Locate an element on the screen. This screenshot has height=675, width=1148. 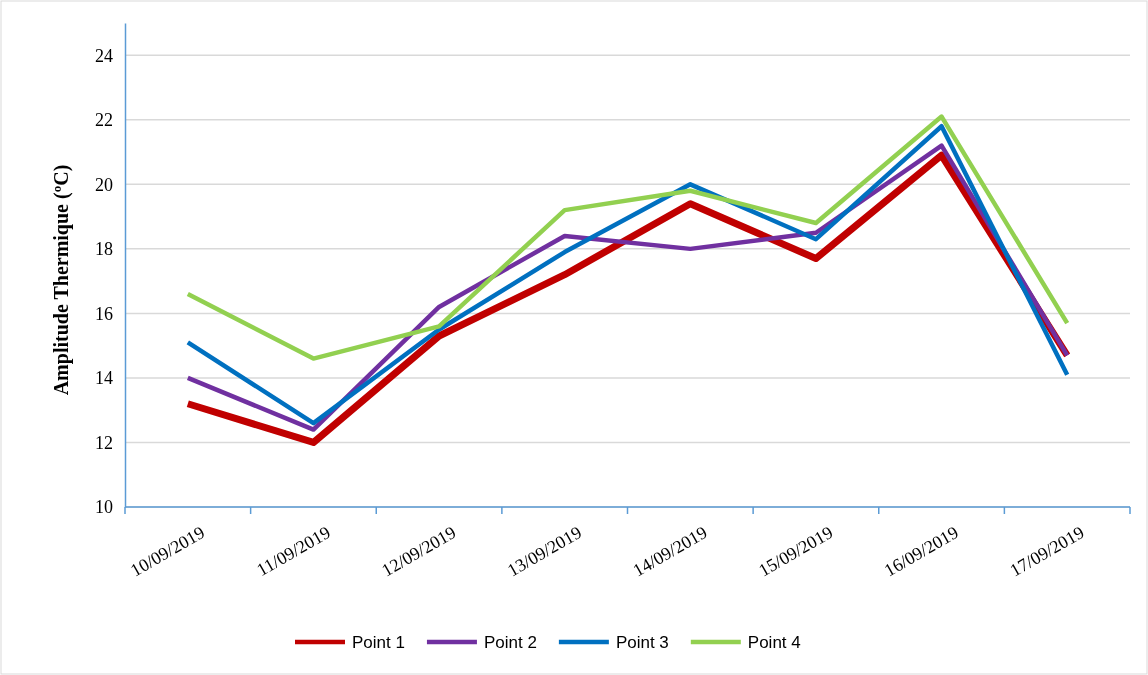
legend-label: Point 1 is located at coordinates (378, 642).